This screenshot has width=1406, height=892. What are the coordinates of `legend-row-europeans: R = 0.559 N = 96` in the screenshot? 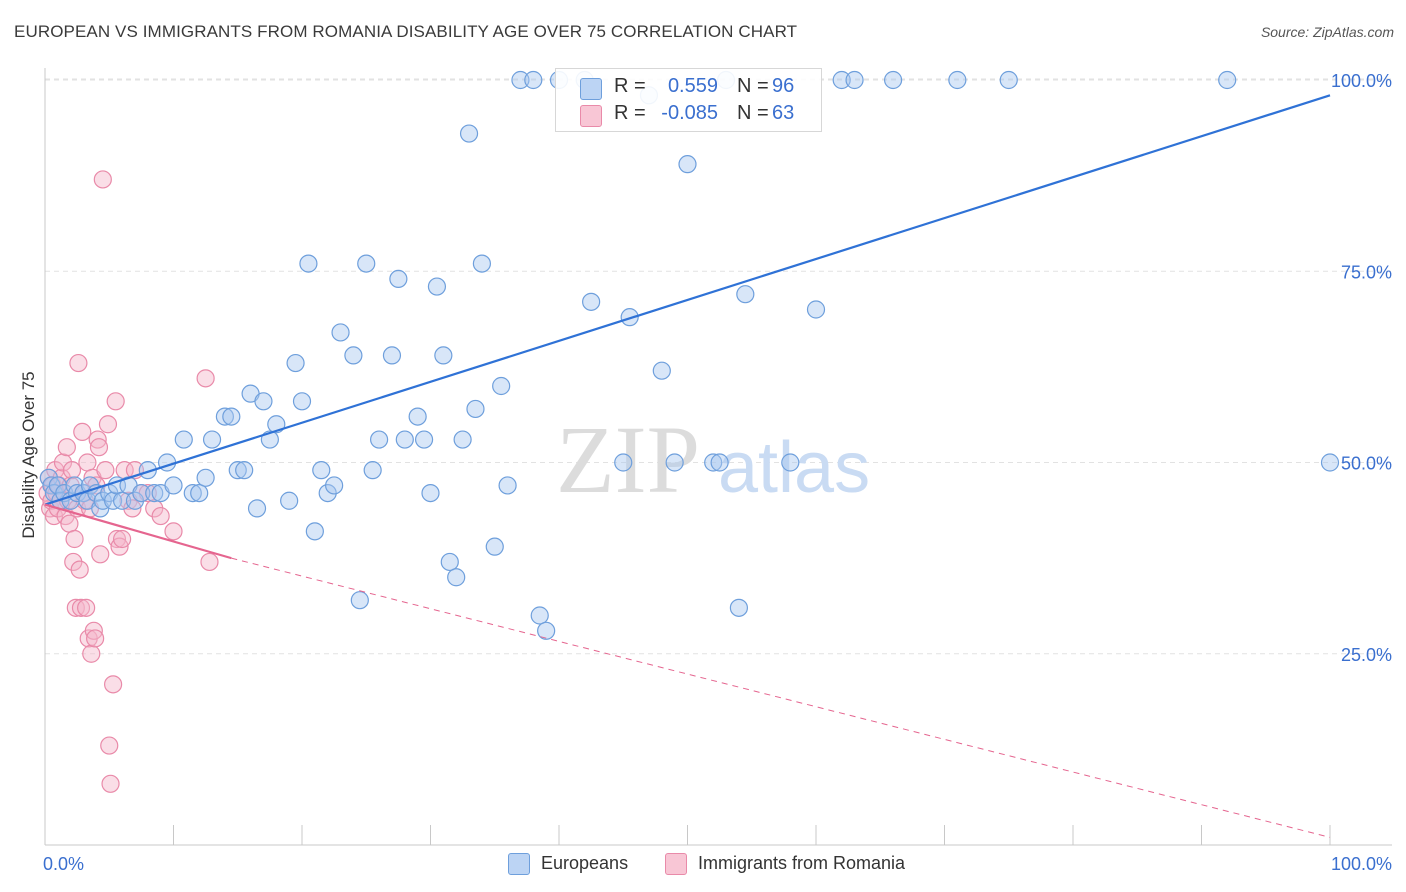 It's located at (688, 87).